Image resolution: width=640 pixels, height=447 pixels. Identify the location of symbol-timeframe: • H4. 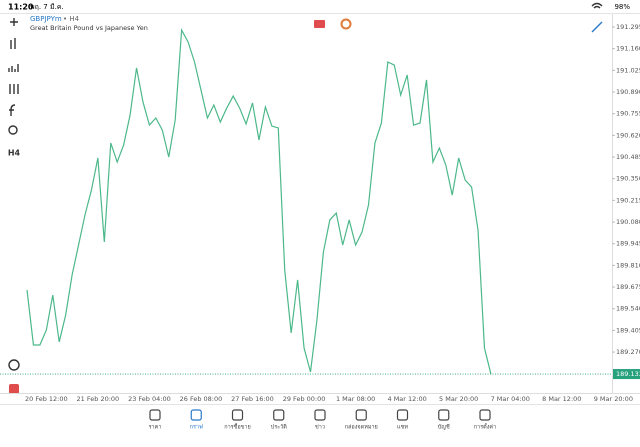
(71, 19).